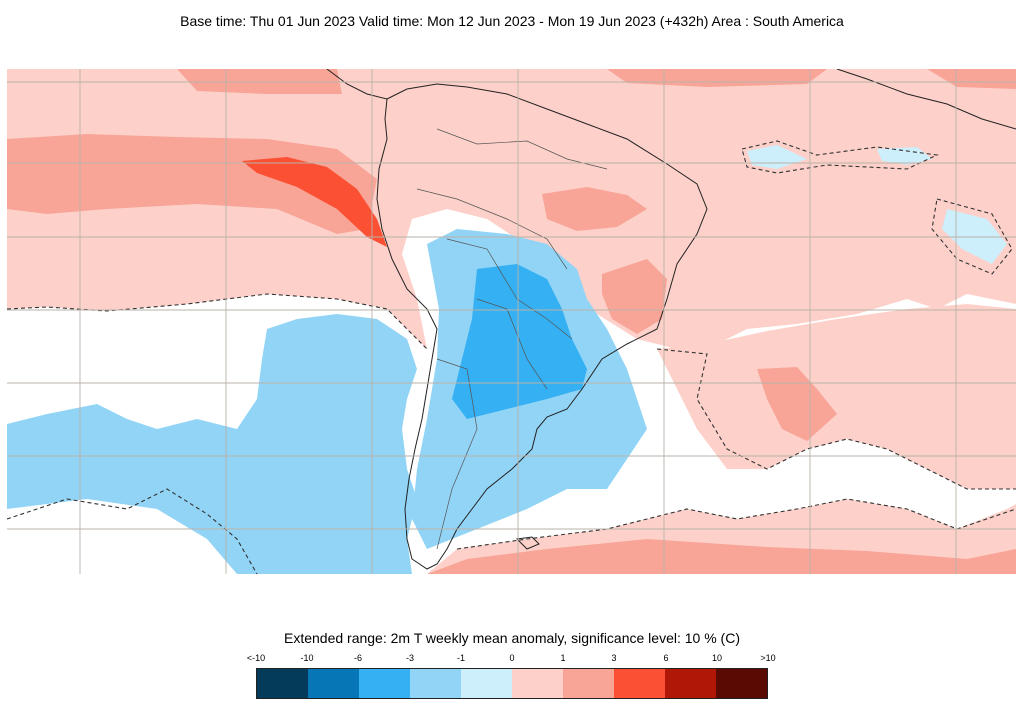 This screenshot has width=1024, height=710. Describe the element at coordinates (217, 321) in the screenshot. I see `significance-contour-north` at that location.